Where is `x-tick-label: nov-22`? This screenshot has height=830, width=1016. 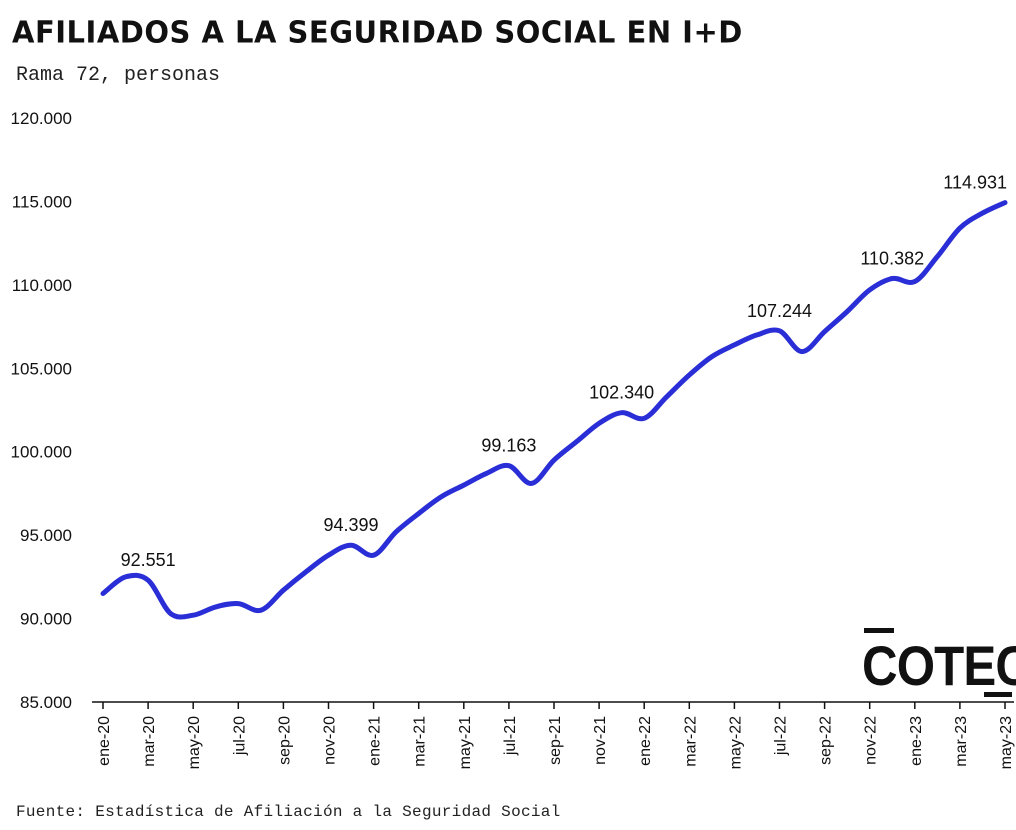 x-tick-label: nov-22 is located at coordinates (871, 740).